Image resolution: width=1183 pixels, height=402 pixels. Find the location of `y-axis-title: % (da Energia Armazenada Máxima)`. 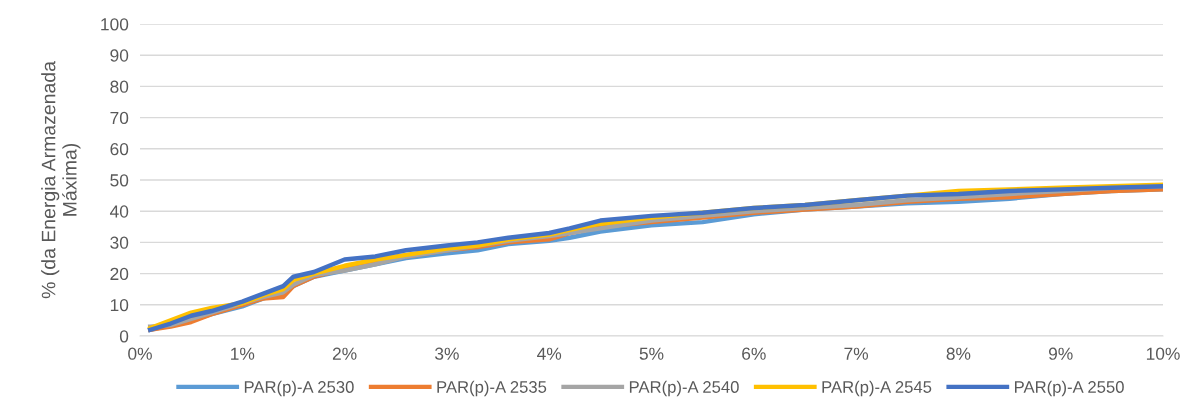

y-axis-title: % (da Energia Armazenada Máxima) is located at coordinates (61, 180).